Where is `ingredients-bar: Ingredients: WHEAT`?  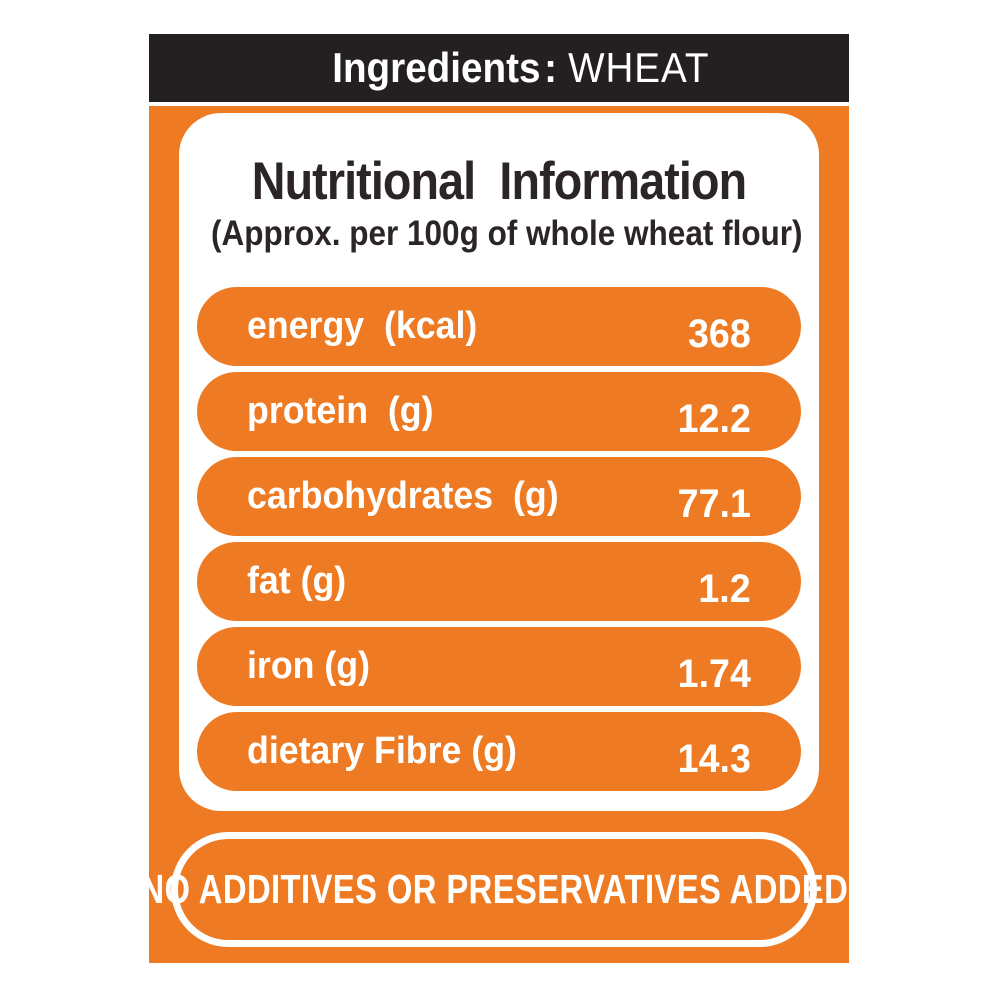
ingredients-bar: Ingredients: WHEAT is located at coordinates (499, 68).